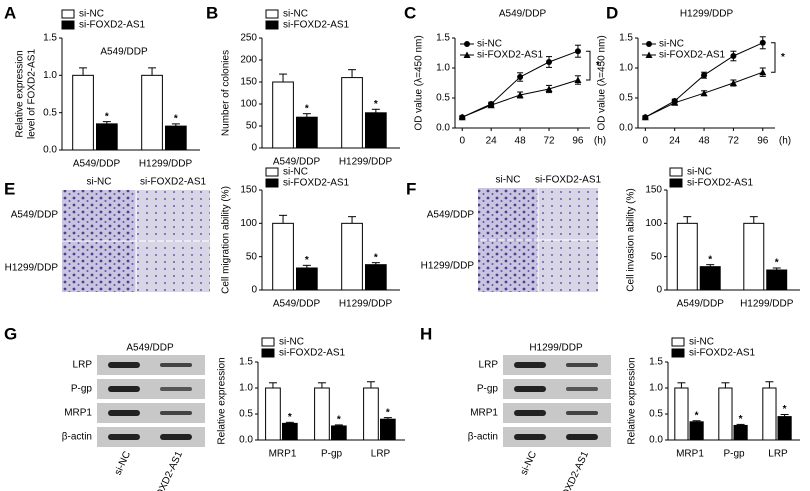 This screenshot has width=810, height=491. I want to click on y-axis-label: level of FOXD2-AS1, so click(32, 94).